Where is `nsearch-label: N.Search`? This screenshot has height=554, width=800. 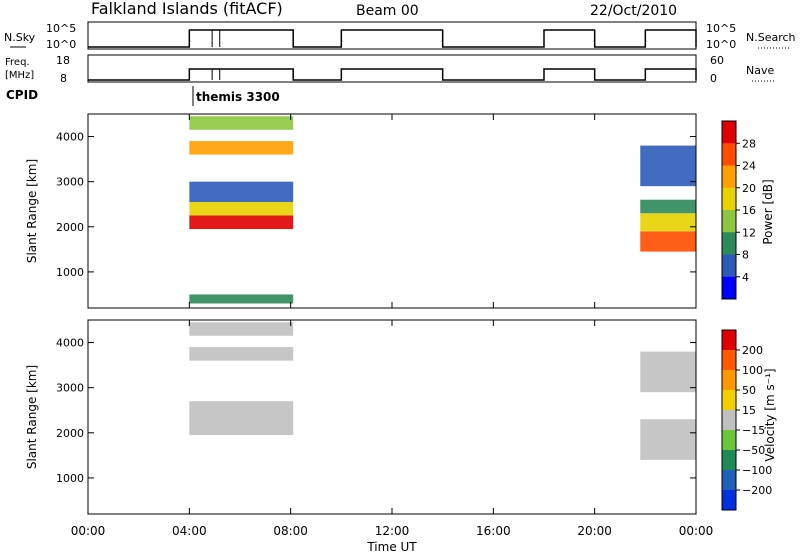
nsearch-label: N.Search is located at coordinates (771, 37).